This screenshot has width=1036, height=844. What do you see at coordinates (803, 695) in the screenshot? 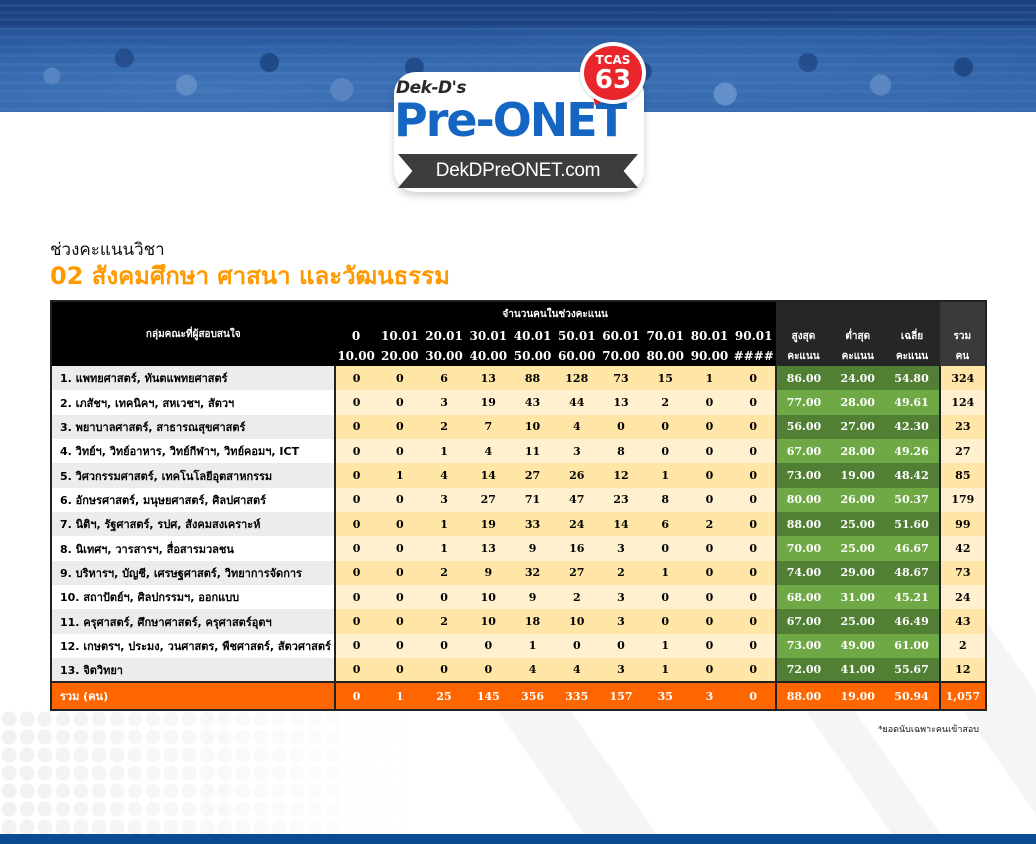
I see `sum-max-cell: 88.00` at bounding box center [803, 695].